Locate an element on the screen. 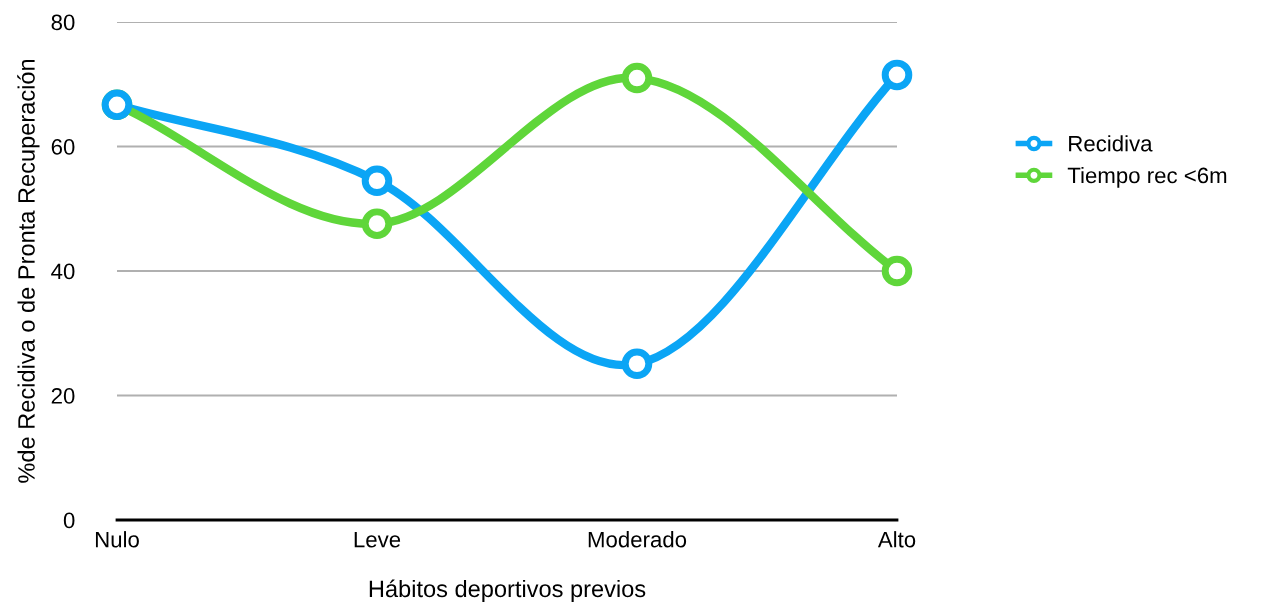 The height and width of the screenshot is (610, 1274). y-tick-label: 80 is located at coordinates (63, 22).